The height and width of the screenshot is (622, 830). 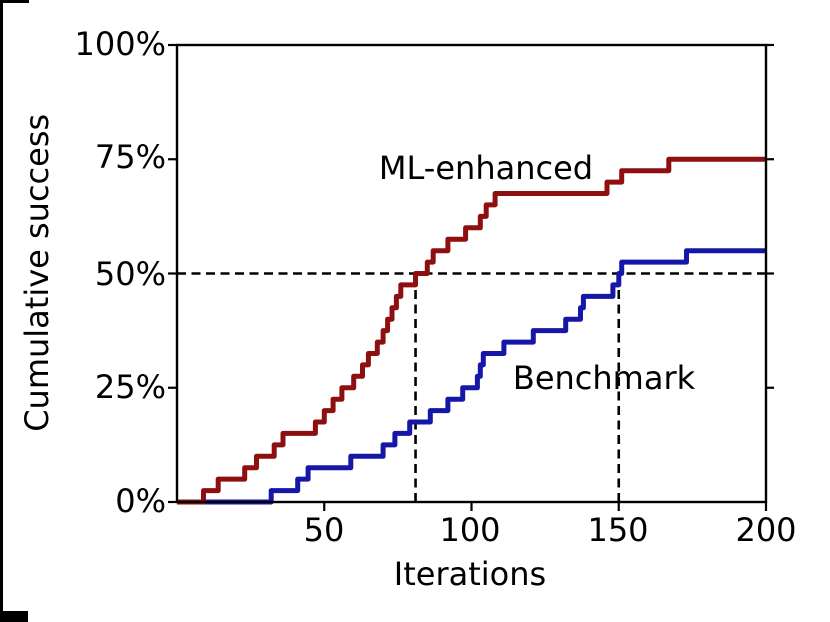 What do you see at coordinates (140, 501) in the screenshot?
I see `y-tick-label-0: 0%` at bounding box center [140, 501].